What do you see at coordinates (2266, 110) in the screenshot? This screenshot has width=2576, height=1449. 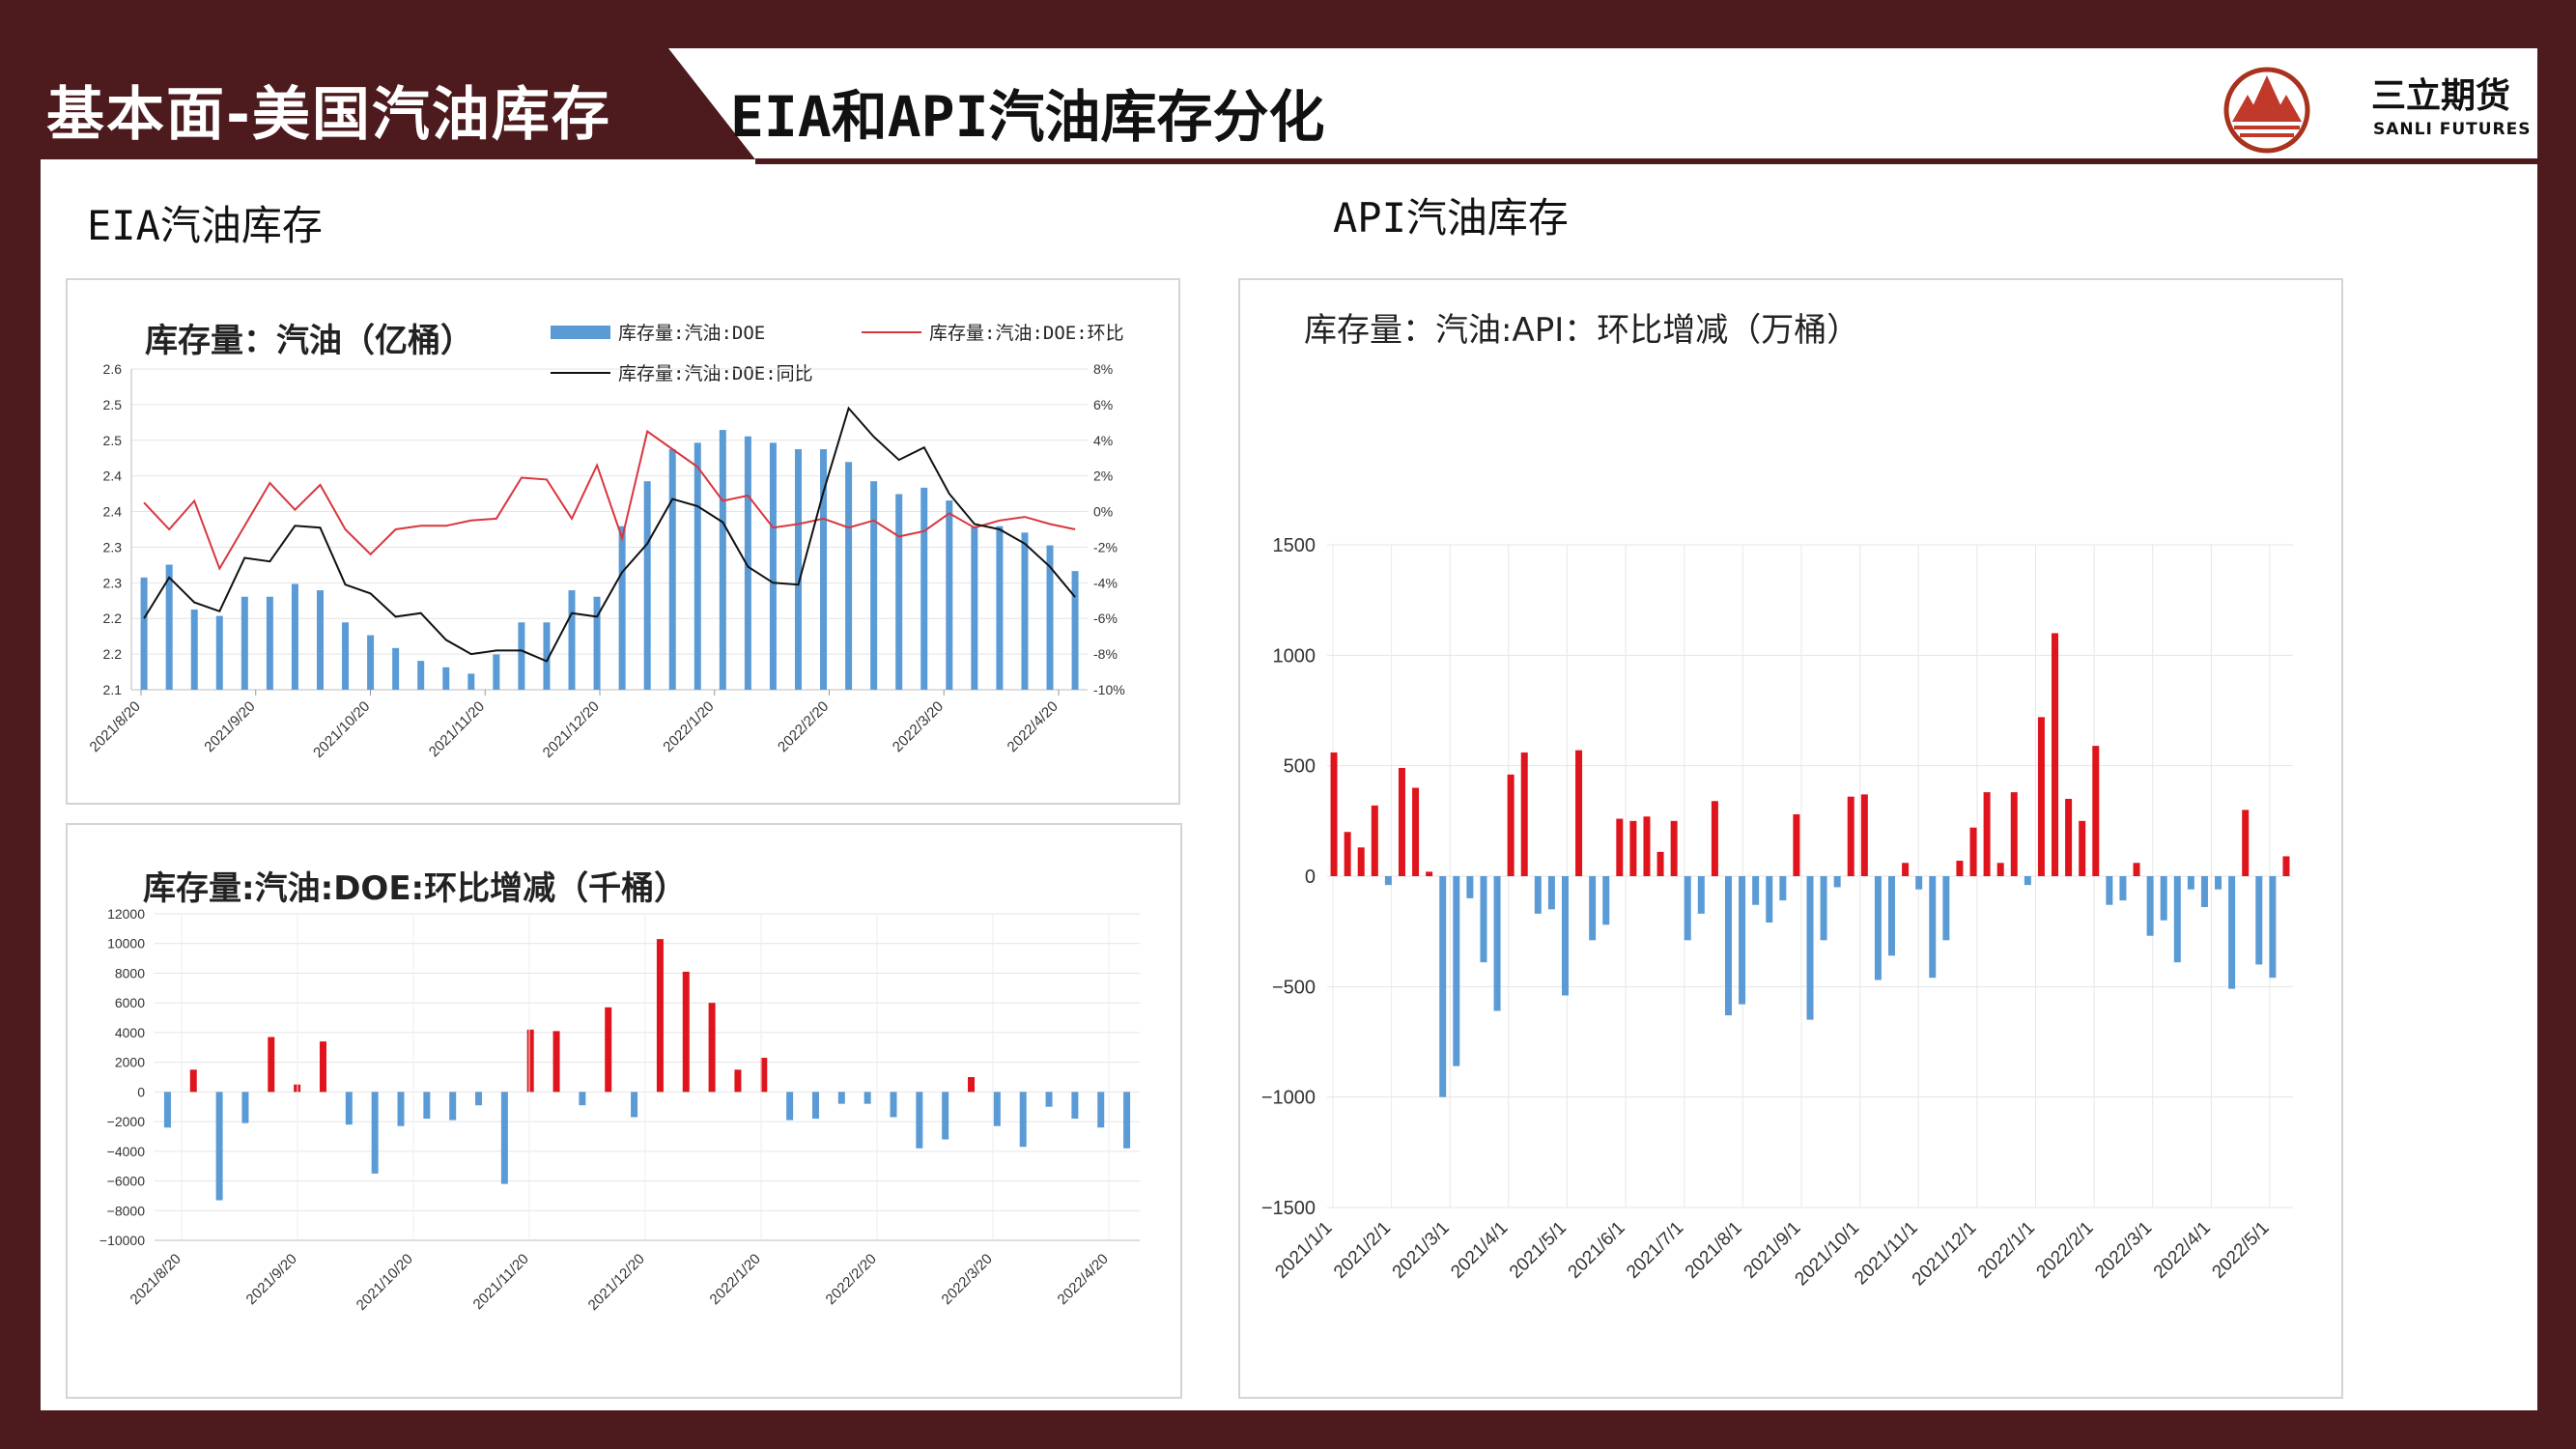 I see `mountain-logo-icon` at bounding box center [2266, 110].